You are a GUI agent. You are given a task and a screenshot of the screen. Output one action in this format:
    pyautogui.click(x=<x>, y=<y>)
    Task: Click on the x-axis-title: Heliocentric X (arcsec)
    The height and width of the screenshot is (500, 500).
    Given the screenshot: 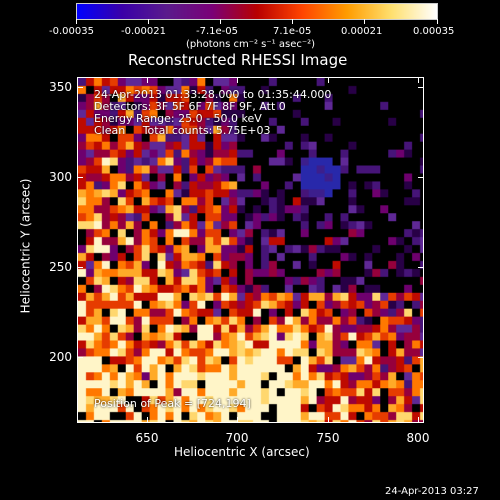 What is the action you would take?
    pyautogui.click(x=242, y=452)
    